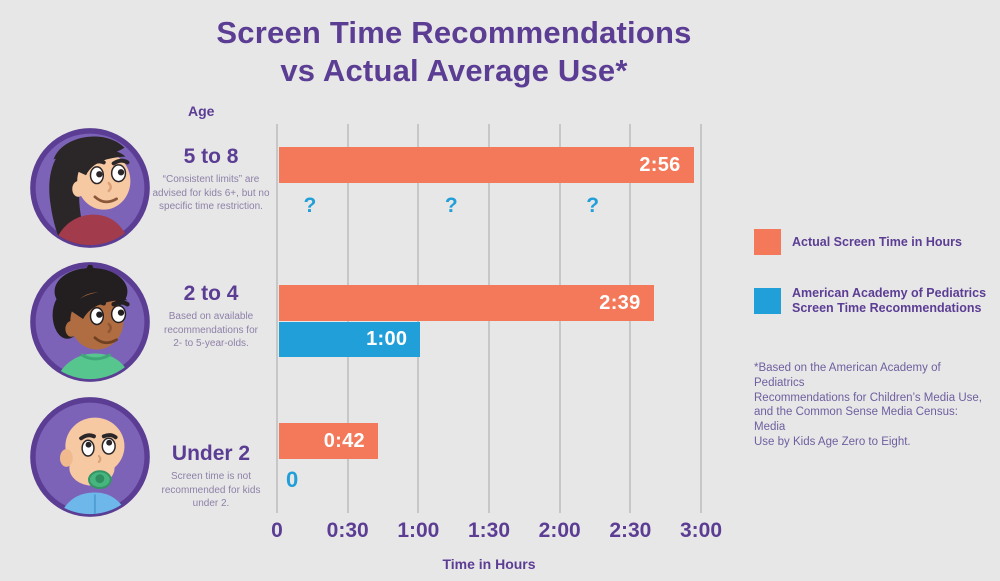 The height and width of the screenshot is (581, 1000). Describe the element at coordinates (767, 242) in the screenshot. I see `legend-swatch-actual` at that location.